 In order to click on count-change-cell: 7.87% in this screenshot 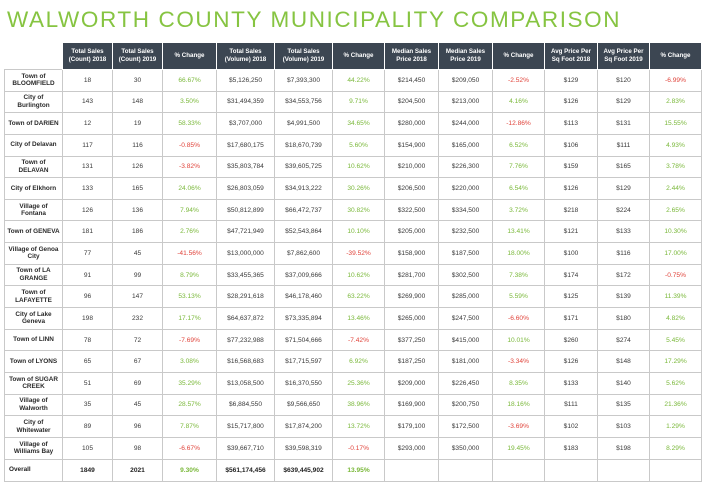, I will do `click(189, 426)`.